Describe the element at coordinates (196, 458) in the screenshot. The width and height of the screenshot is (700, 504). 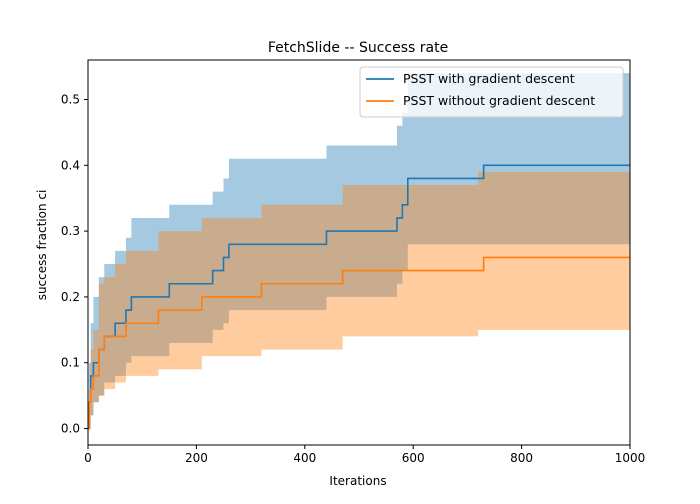
I see `x-tick-label-1: 200` at that location.